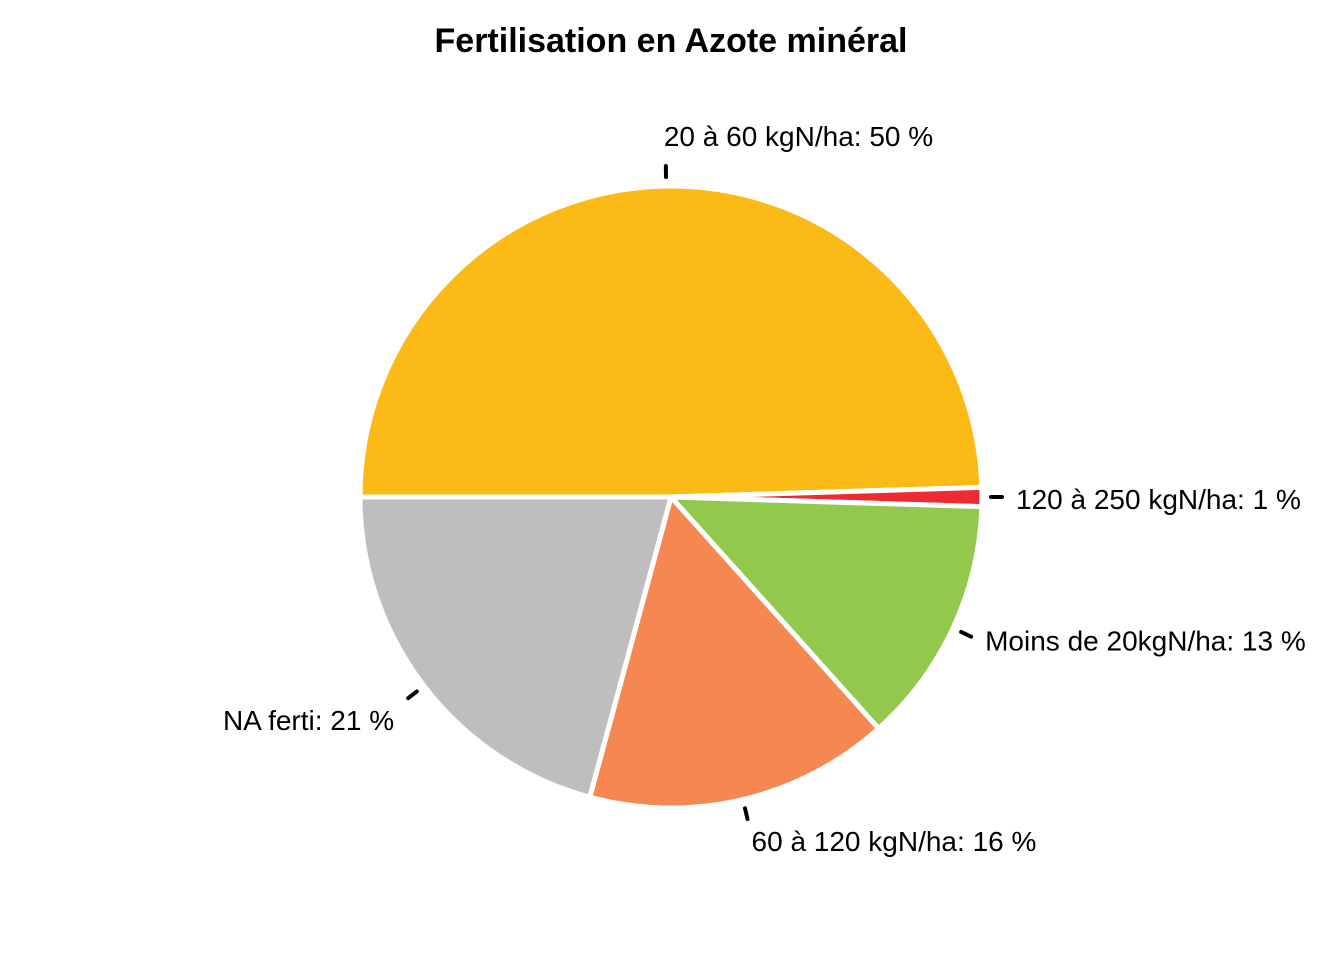 The image size is (1344, 960). What do you see at coordinates (894, 841) in the screenshot?
I see `slice-label: 60 à 120 kgN/ha: 16 %` at bounding box center [894, 841].